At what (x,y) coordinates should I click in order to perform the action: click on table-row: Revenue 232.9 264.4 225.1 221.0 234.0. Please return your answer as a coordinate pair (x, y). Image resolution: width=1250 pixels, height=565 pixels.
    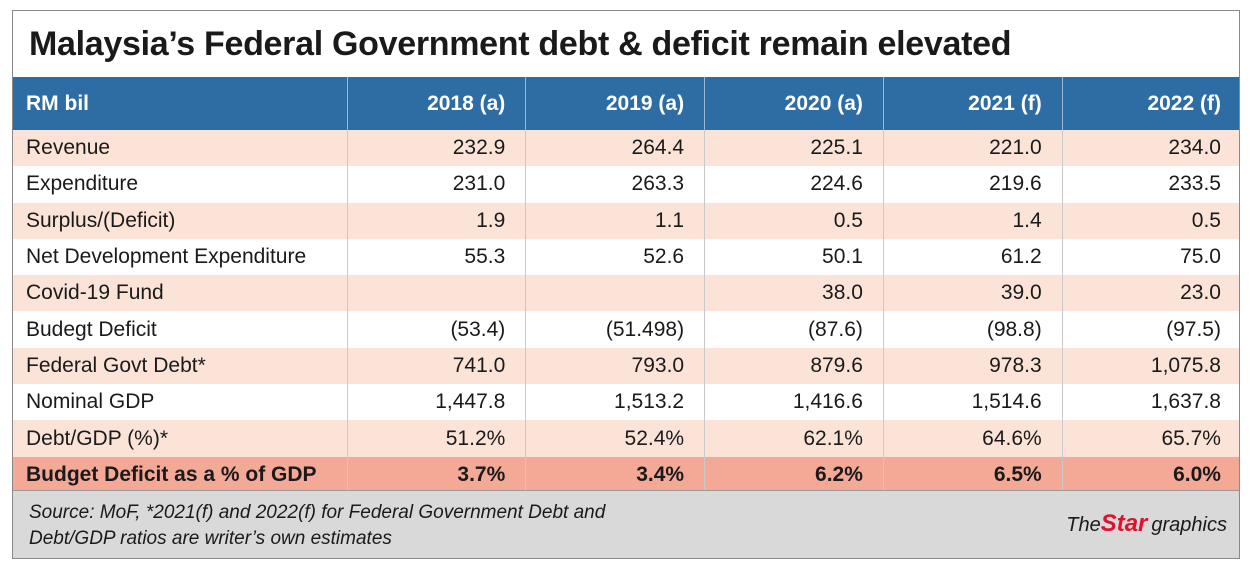
    Looking at the image, I should click on (626, 148).